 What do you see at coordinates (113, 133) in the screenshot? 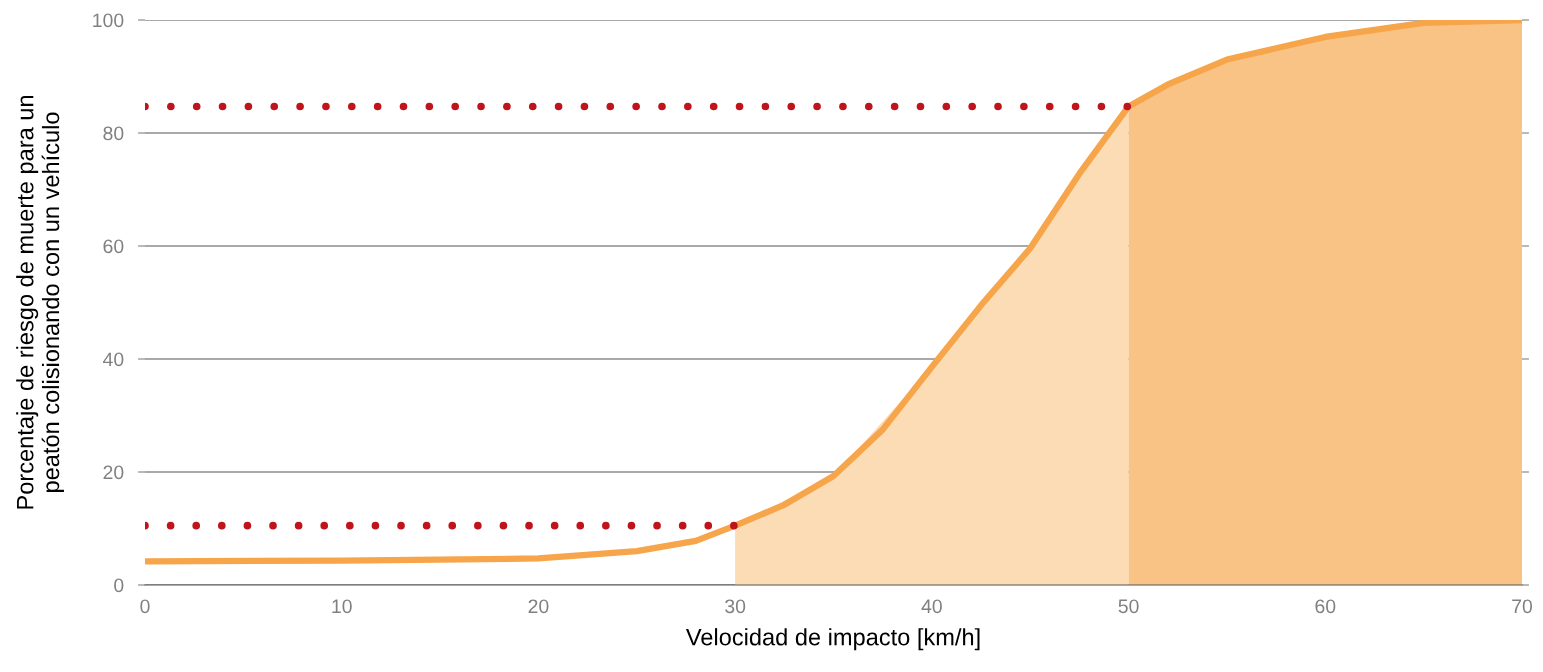
I see `y-tick-label: 80` at bounding box center [113, 133].